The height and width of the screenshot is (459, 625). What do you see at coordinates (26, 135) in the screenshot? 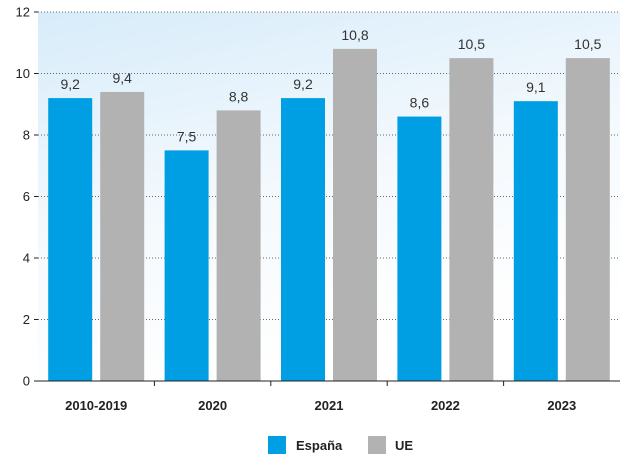
I see `y-tick-label: 8` at bounding box center [26, 135].